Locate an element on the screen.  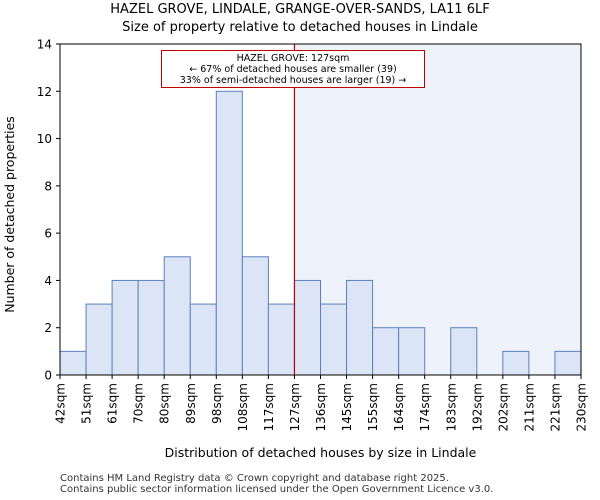
y-tick-label: 0 is located at coordinates (48, 376).